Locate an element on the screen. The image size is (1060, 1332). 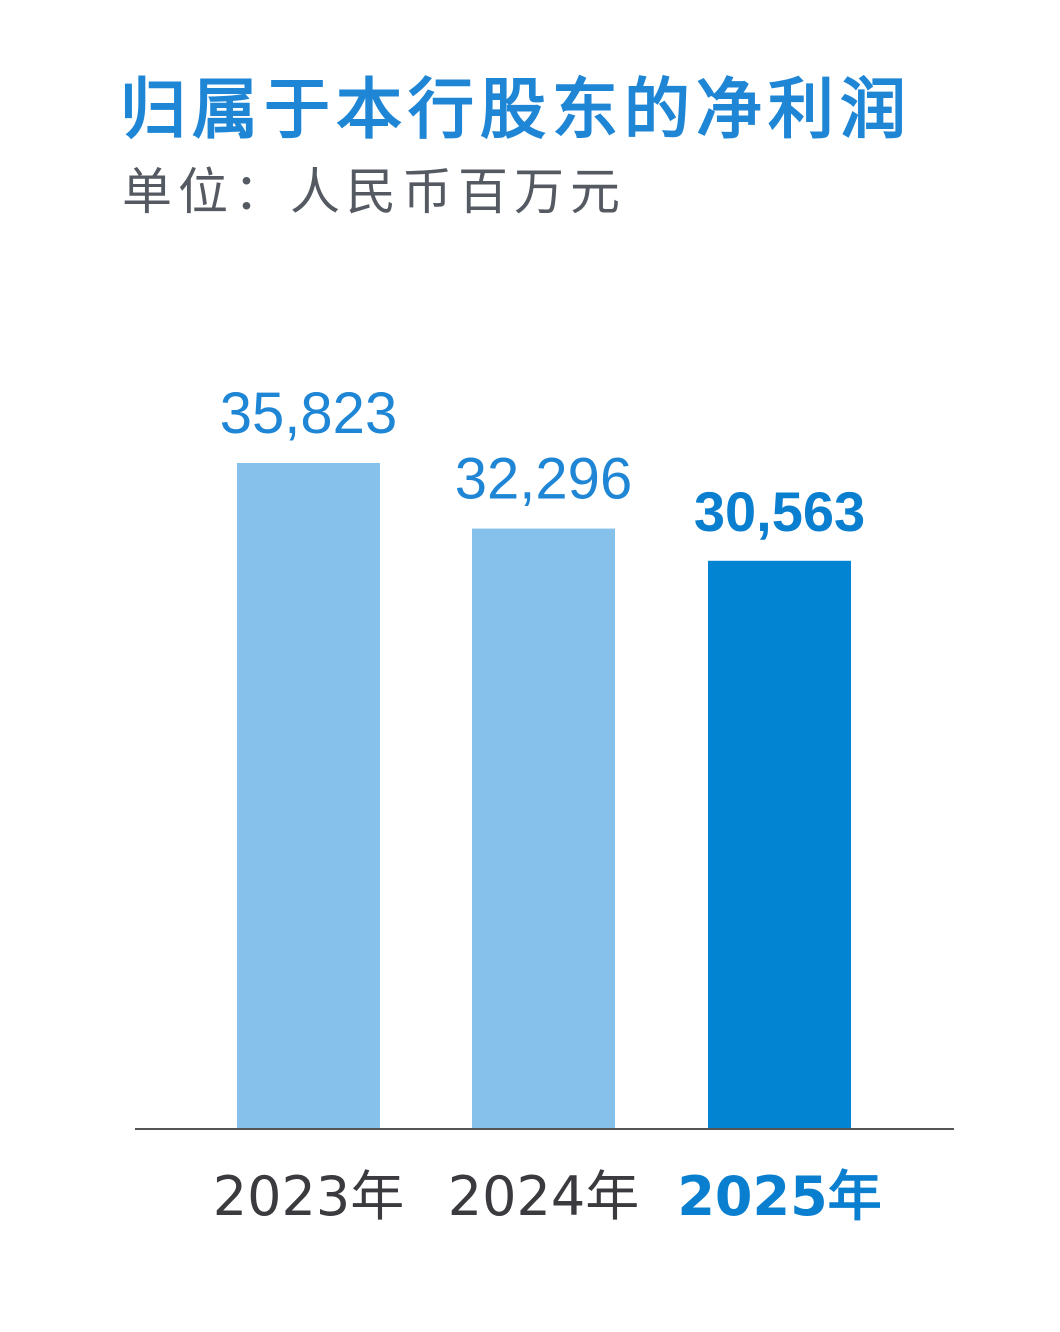
value-label-3: 30,563 is located at coordinates (779, 511).